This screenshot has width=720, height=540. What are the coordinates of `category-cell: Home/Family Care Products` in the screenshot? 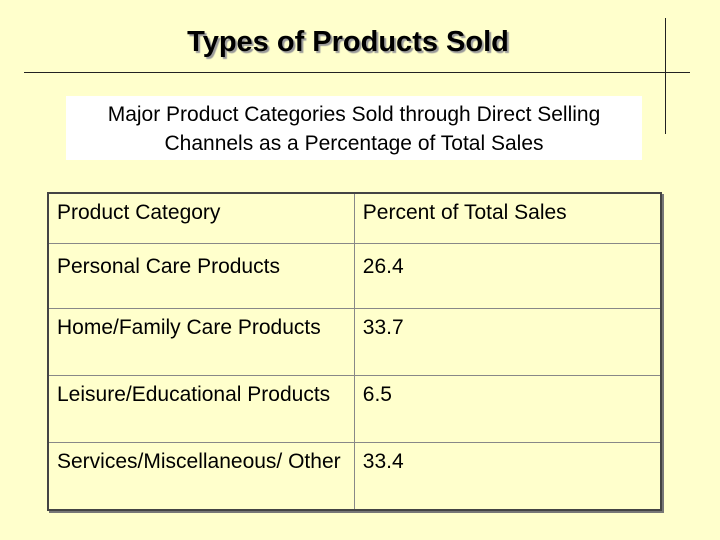 It's located at (201, 342).